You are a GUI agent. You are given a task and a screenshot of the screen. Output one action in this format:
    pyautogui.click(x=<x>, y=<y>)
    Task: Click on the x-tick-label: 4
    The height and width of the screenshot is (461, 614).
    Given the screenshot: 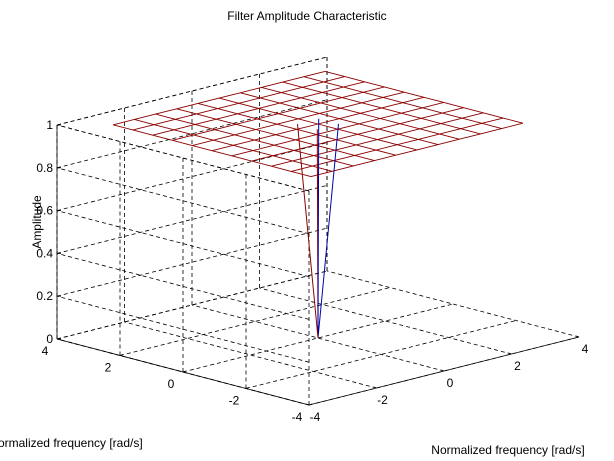 What is the action you would take?
    pyautogui.click(x=585, y=349)
    